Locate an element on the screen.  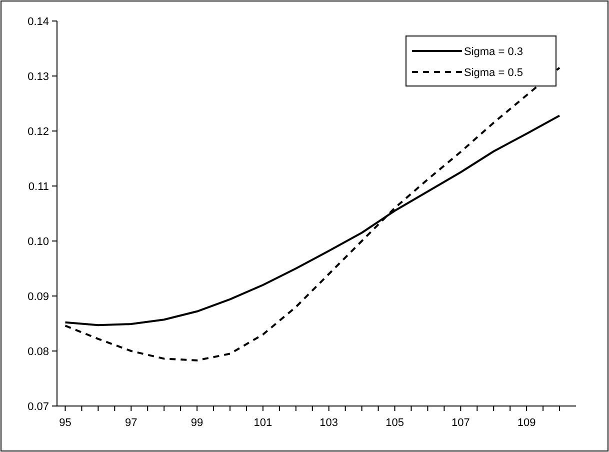
y-tick-label: 0.09 is located at coordinates (38, 296).